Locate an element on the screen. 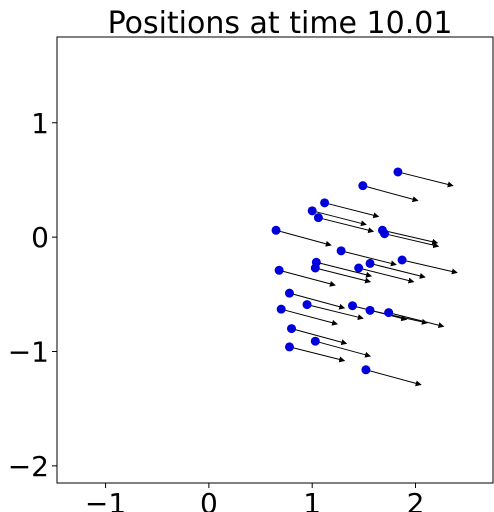  y-axis-ticks: −2 −1 0 1 is located at coordinates (32, 295).